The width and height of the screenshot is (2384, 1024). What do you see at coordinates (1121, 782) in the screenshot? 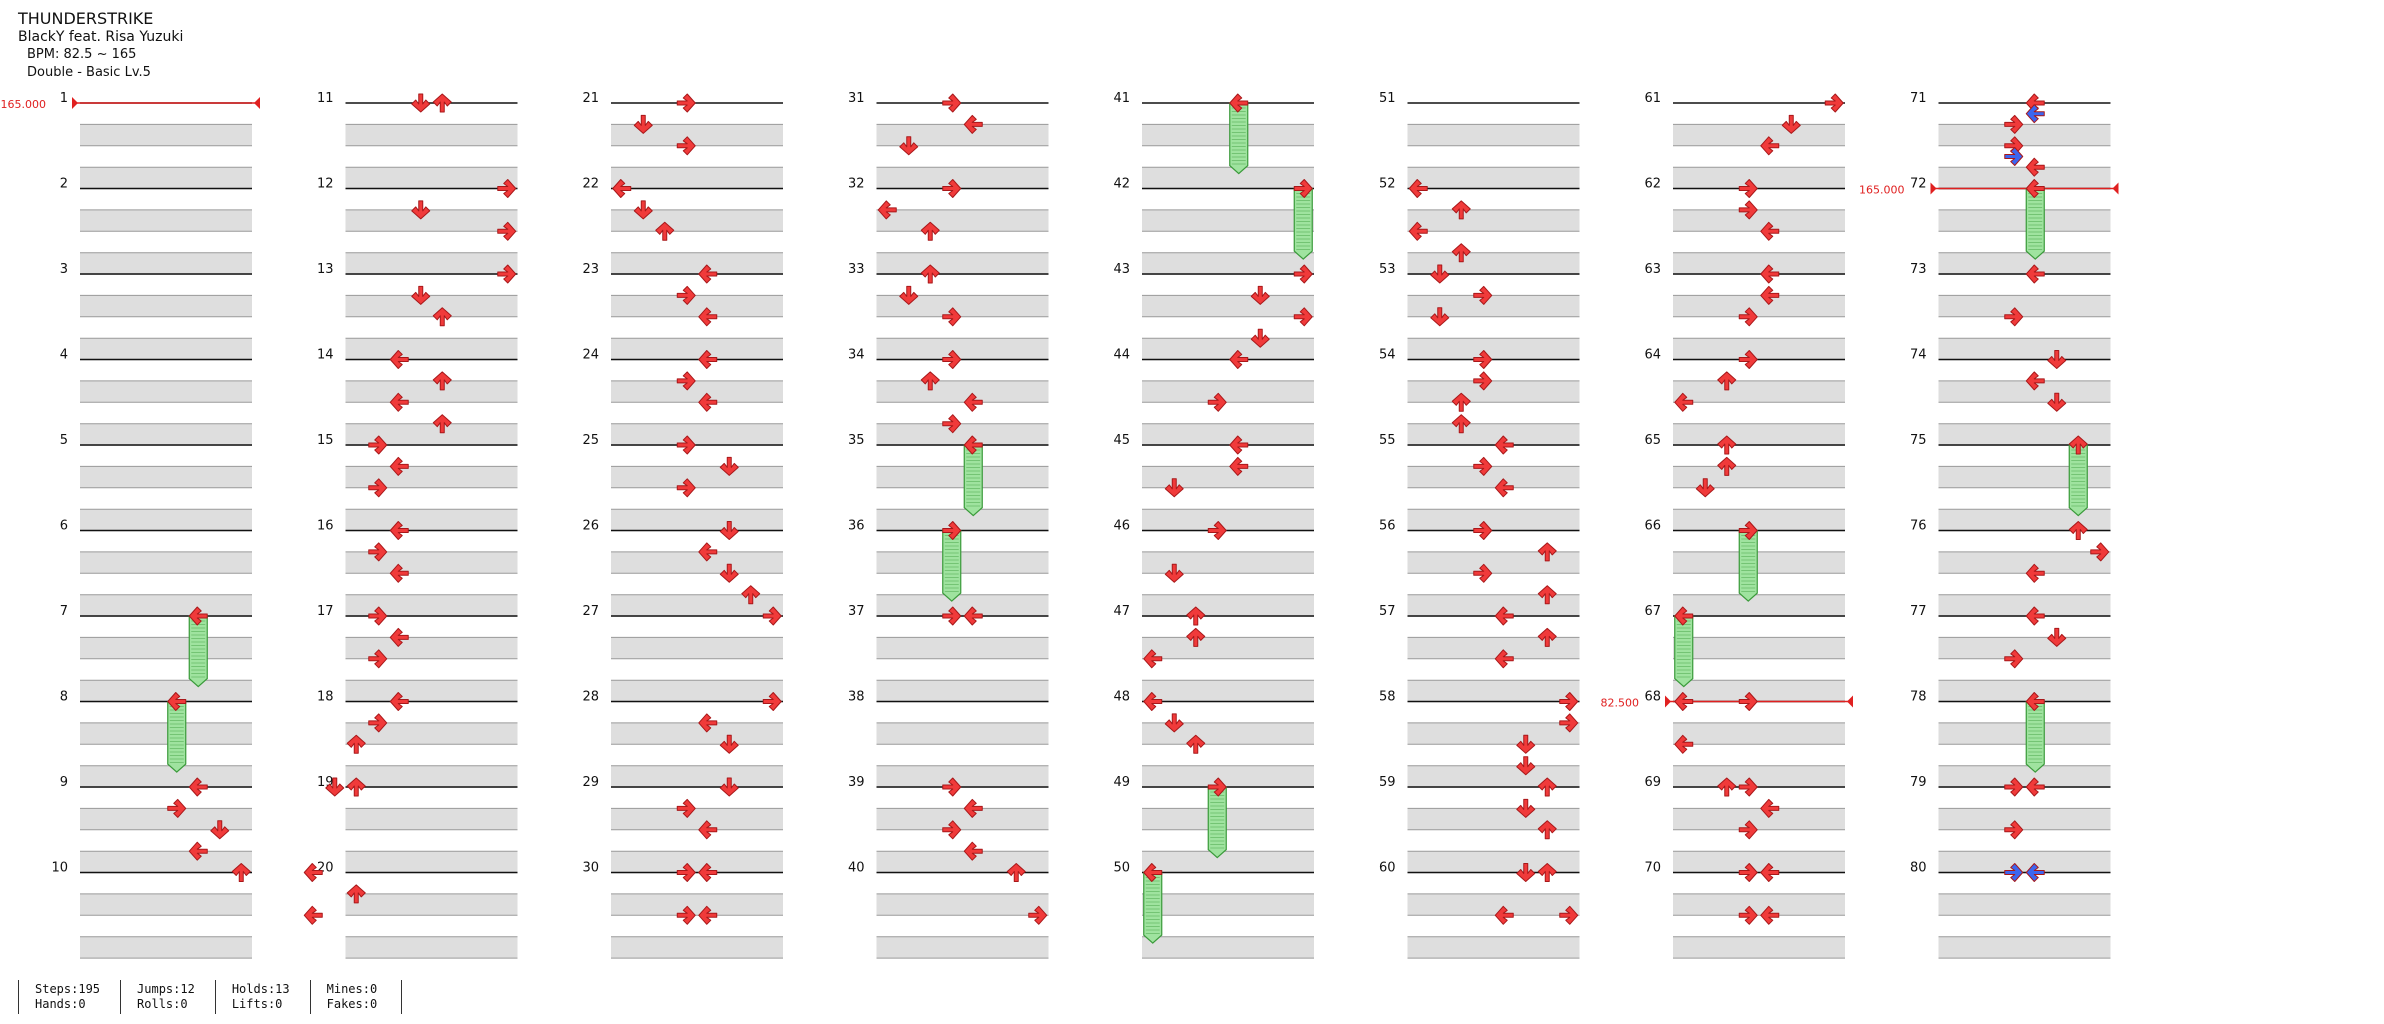
I see `measure-number: 49` at bounding box center [1121, 782].